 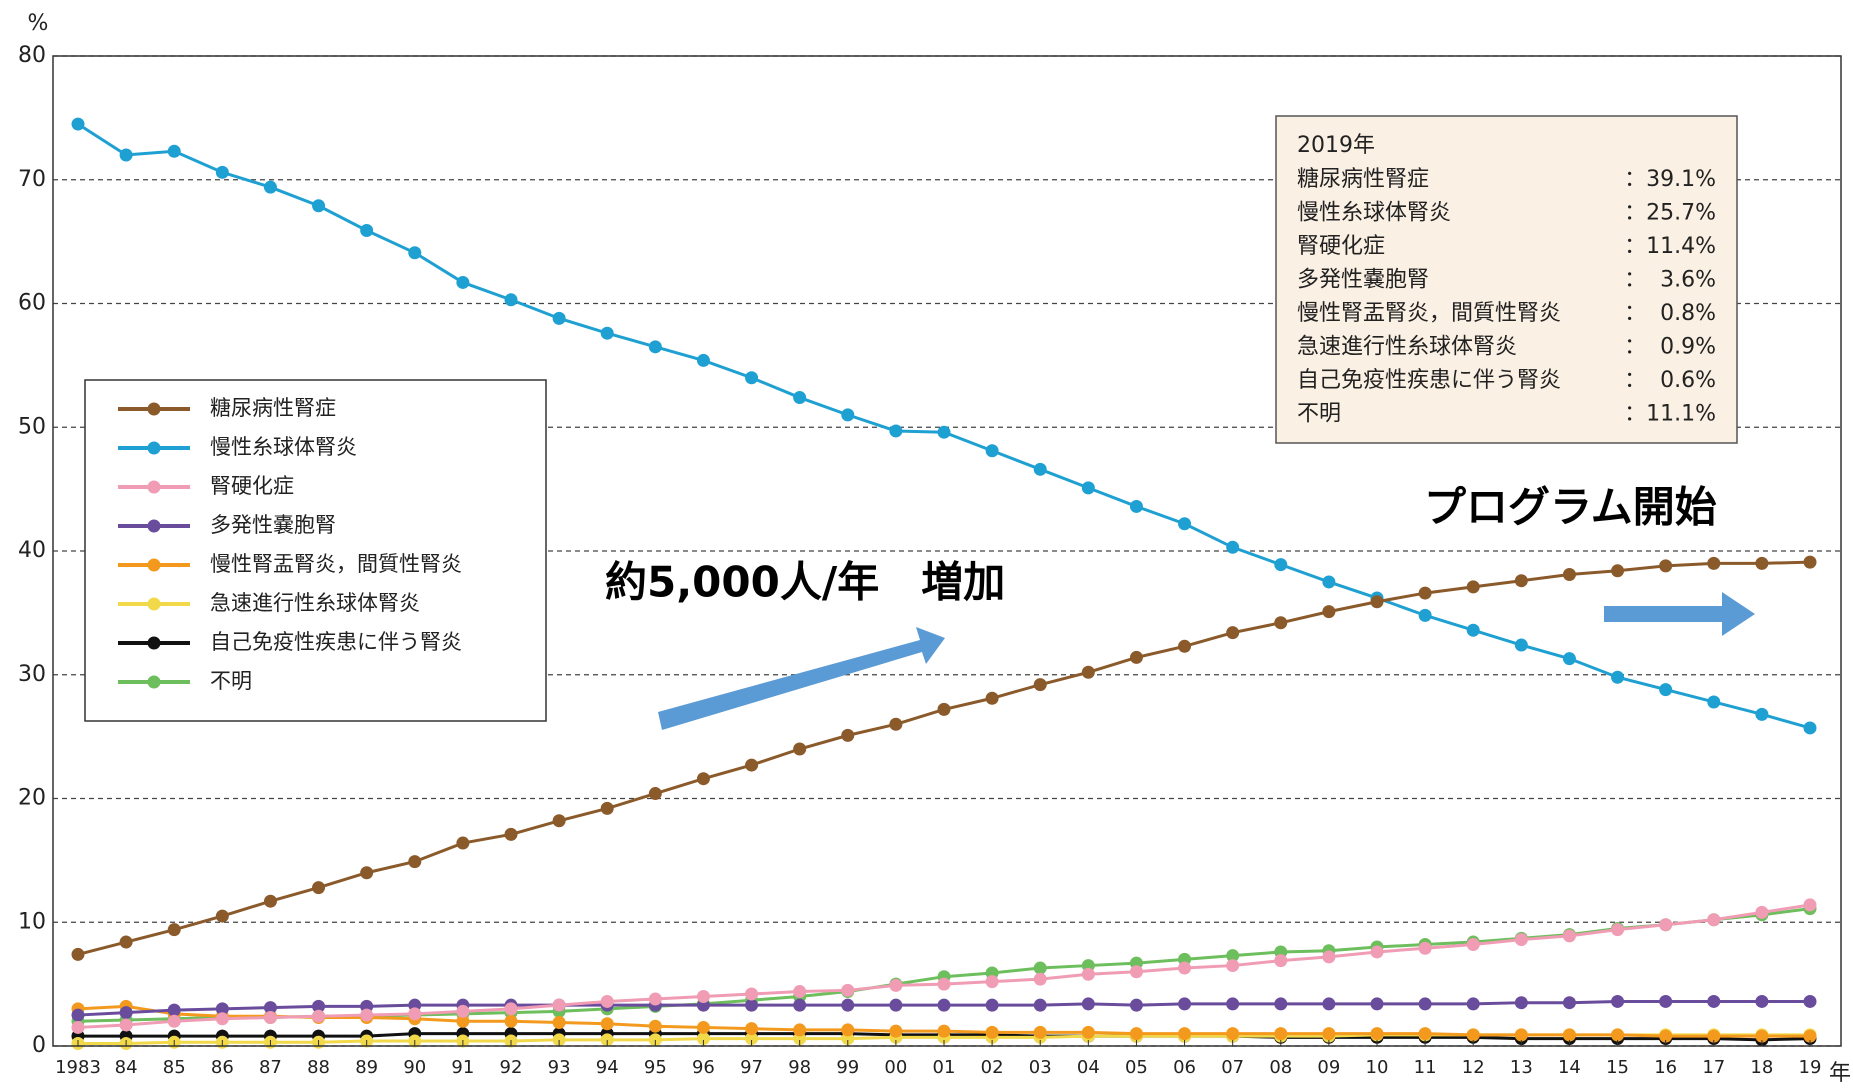 What do you see at coordinates (1521, 1067) in the screenshot?
I see `x-tick-label: 13` at bounding box center [1521, 1067].